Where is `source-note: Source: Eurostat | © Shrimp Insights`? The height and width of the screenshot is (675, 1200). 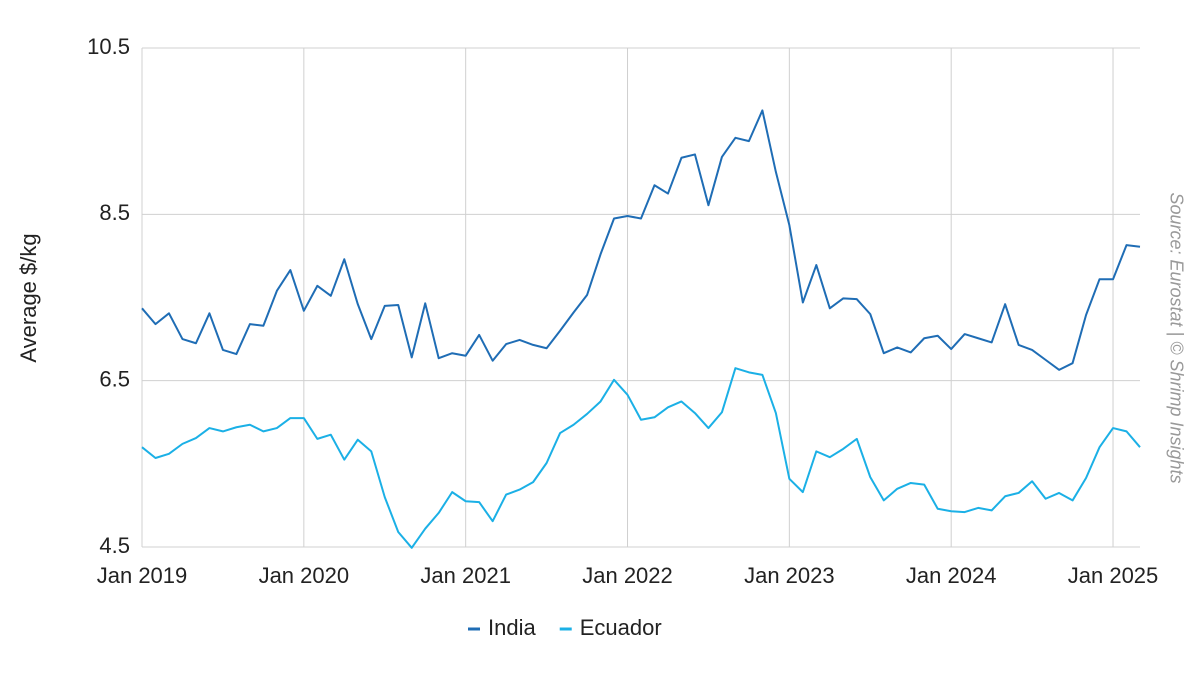
source-note: Source: Eurostat | © Shrimp Insights is located at coordinates (1176, 337).